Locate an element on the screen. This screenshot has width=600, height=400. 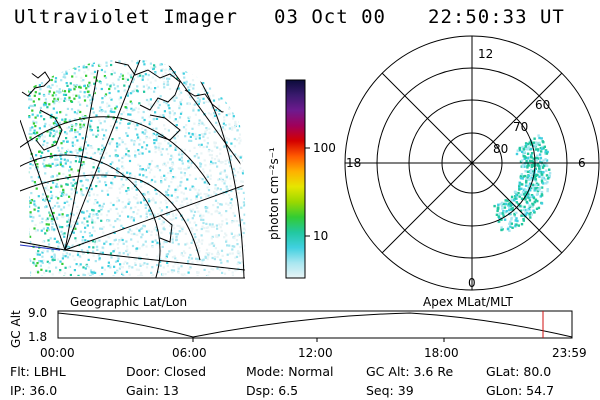
mlt-label-top: 12 is located at coordinates (485, 54).